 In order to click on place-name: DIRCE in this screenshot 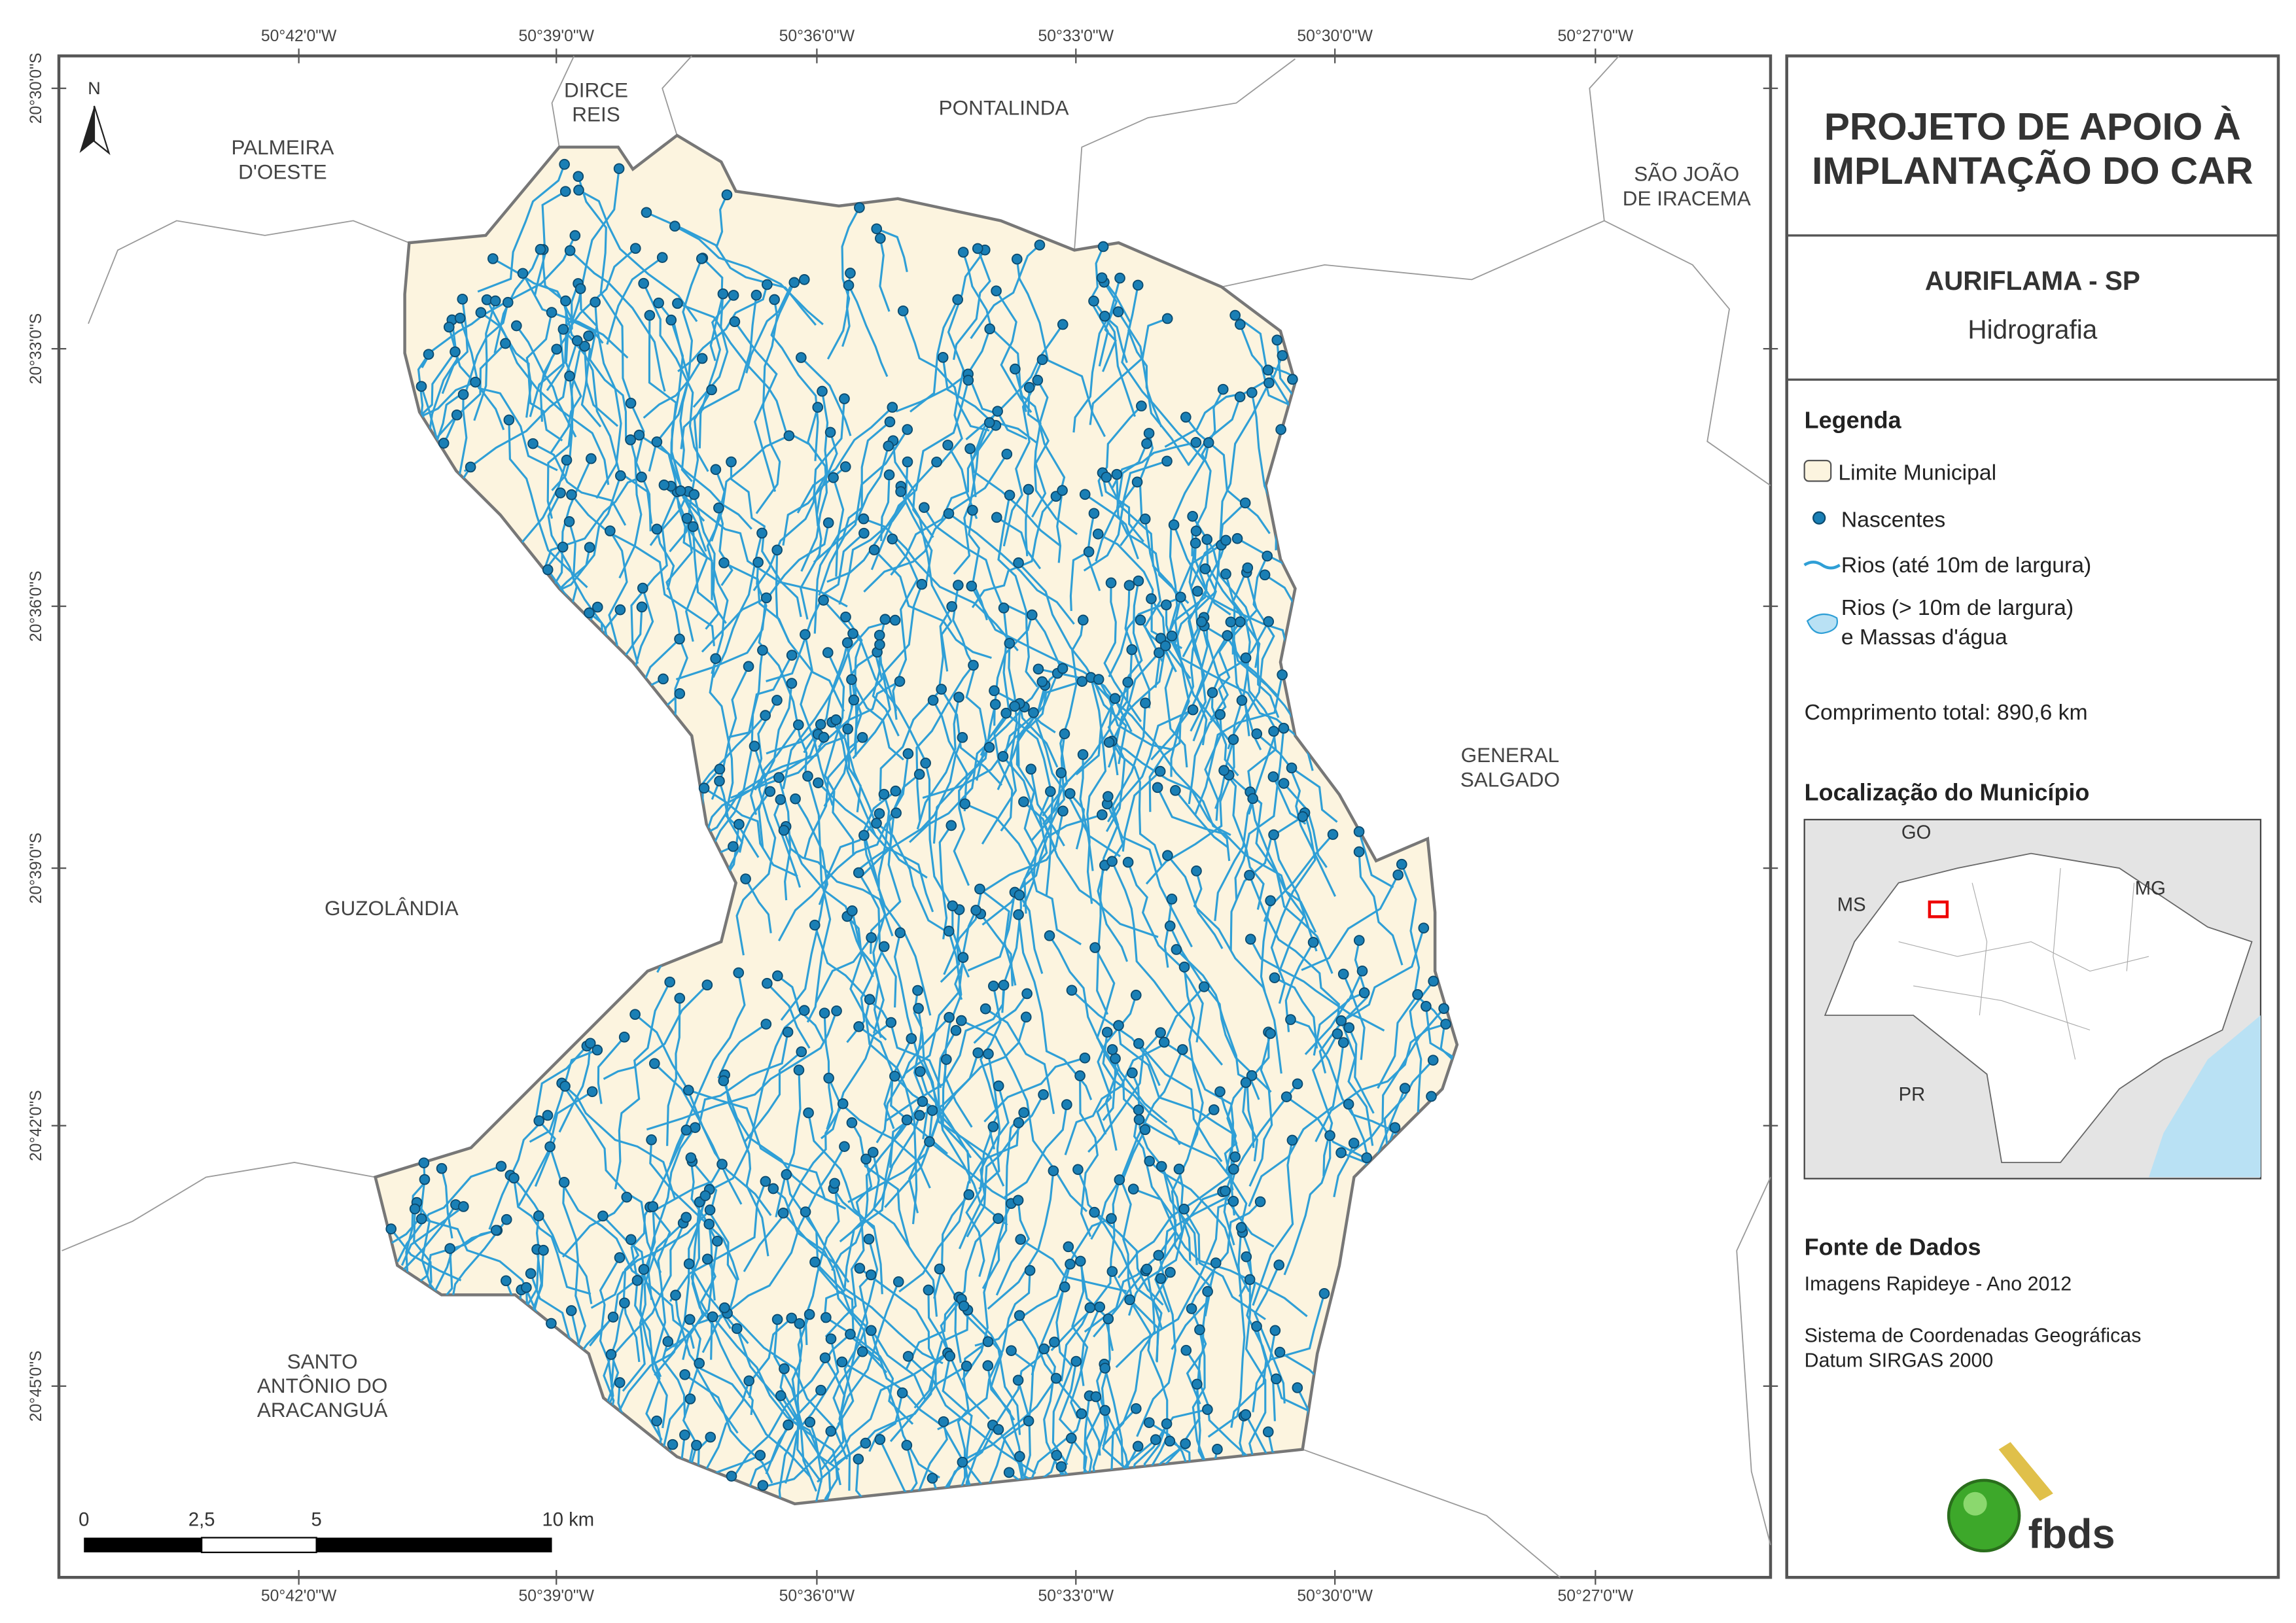, I will do `click(596, 89)`.